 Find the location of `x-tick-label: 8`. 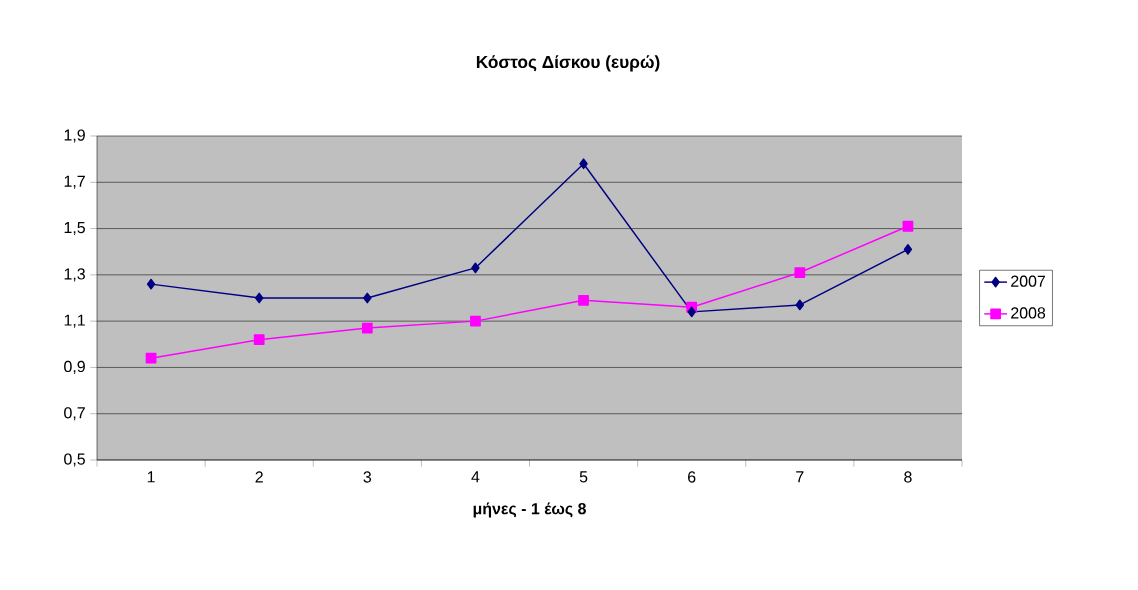

x-tick-label: 8 is located at coordinates (908, 477).